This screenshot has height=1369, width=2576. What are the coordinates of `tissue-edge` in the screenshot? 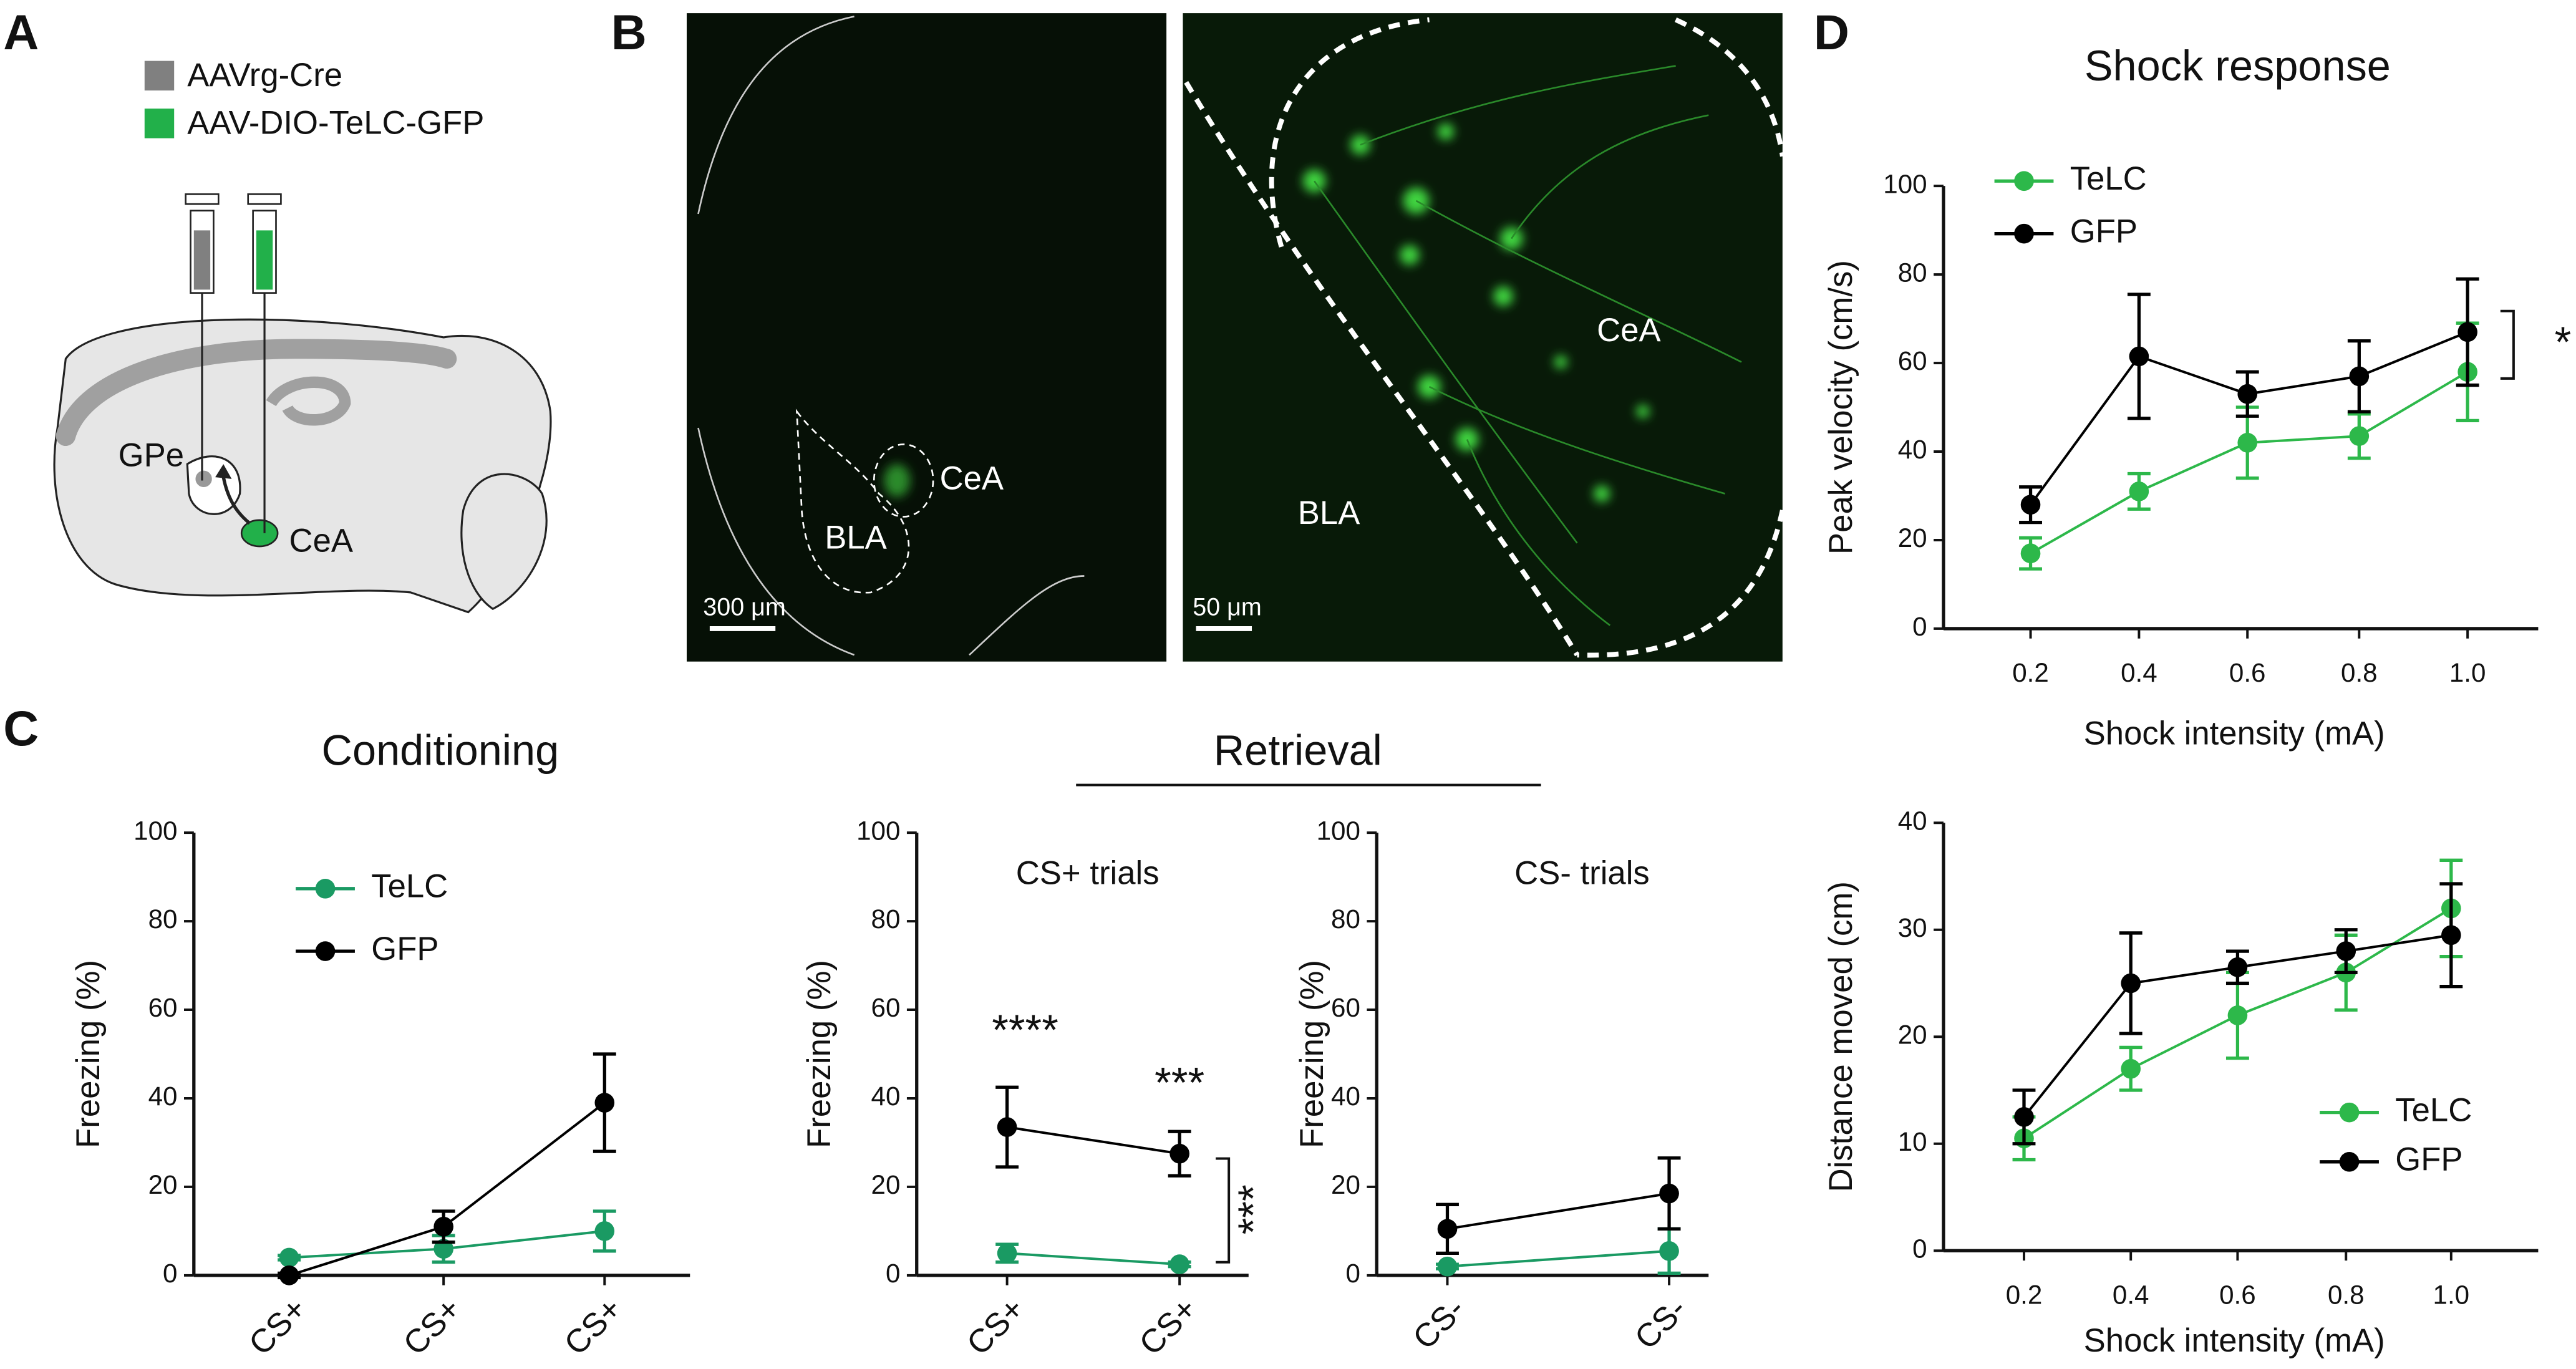 It's located at (891, 541).